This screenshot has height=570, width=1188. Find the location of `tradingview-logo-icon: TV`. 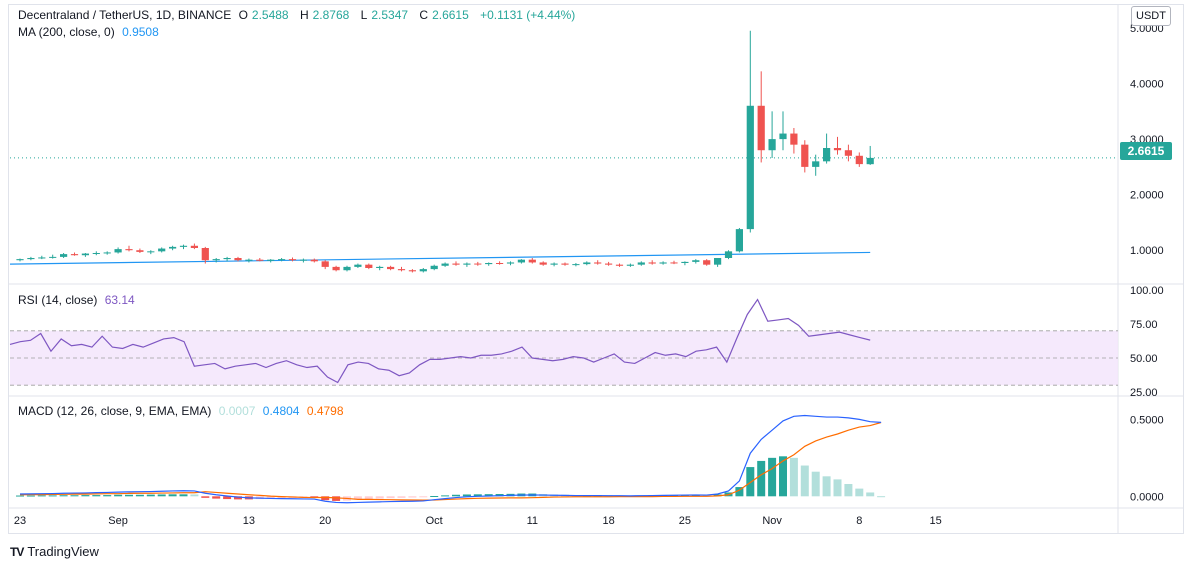

tradingview-logo-icon: TV is located at coordinates (17, 551).